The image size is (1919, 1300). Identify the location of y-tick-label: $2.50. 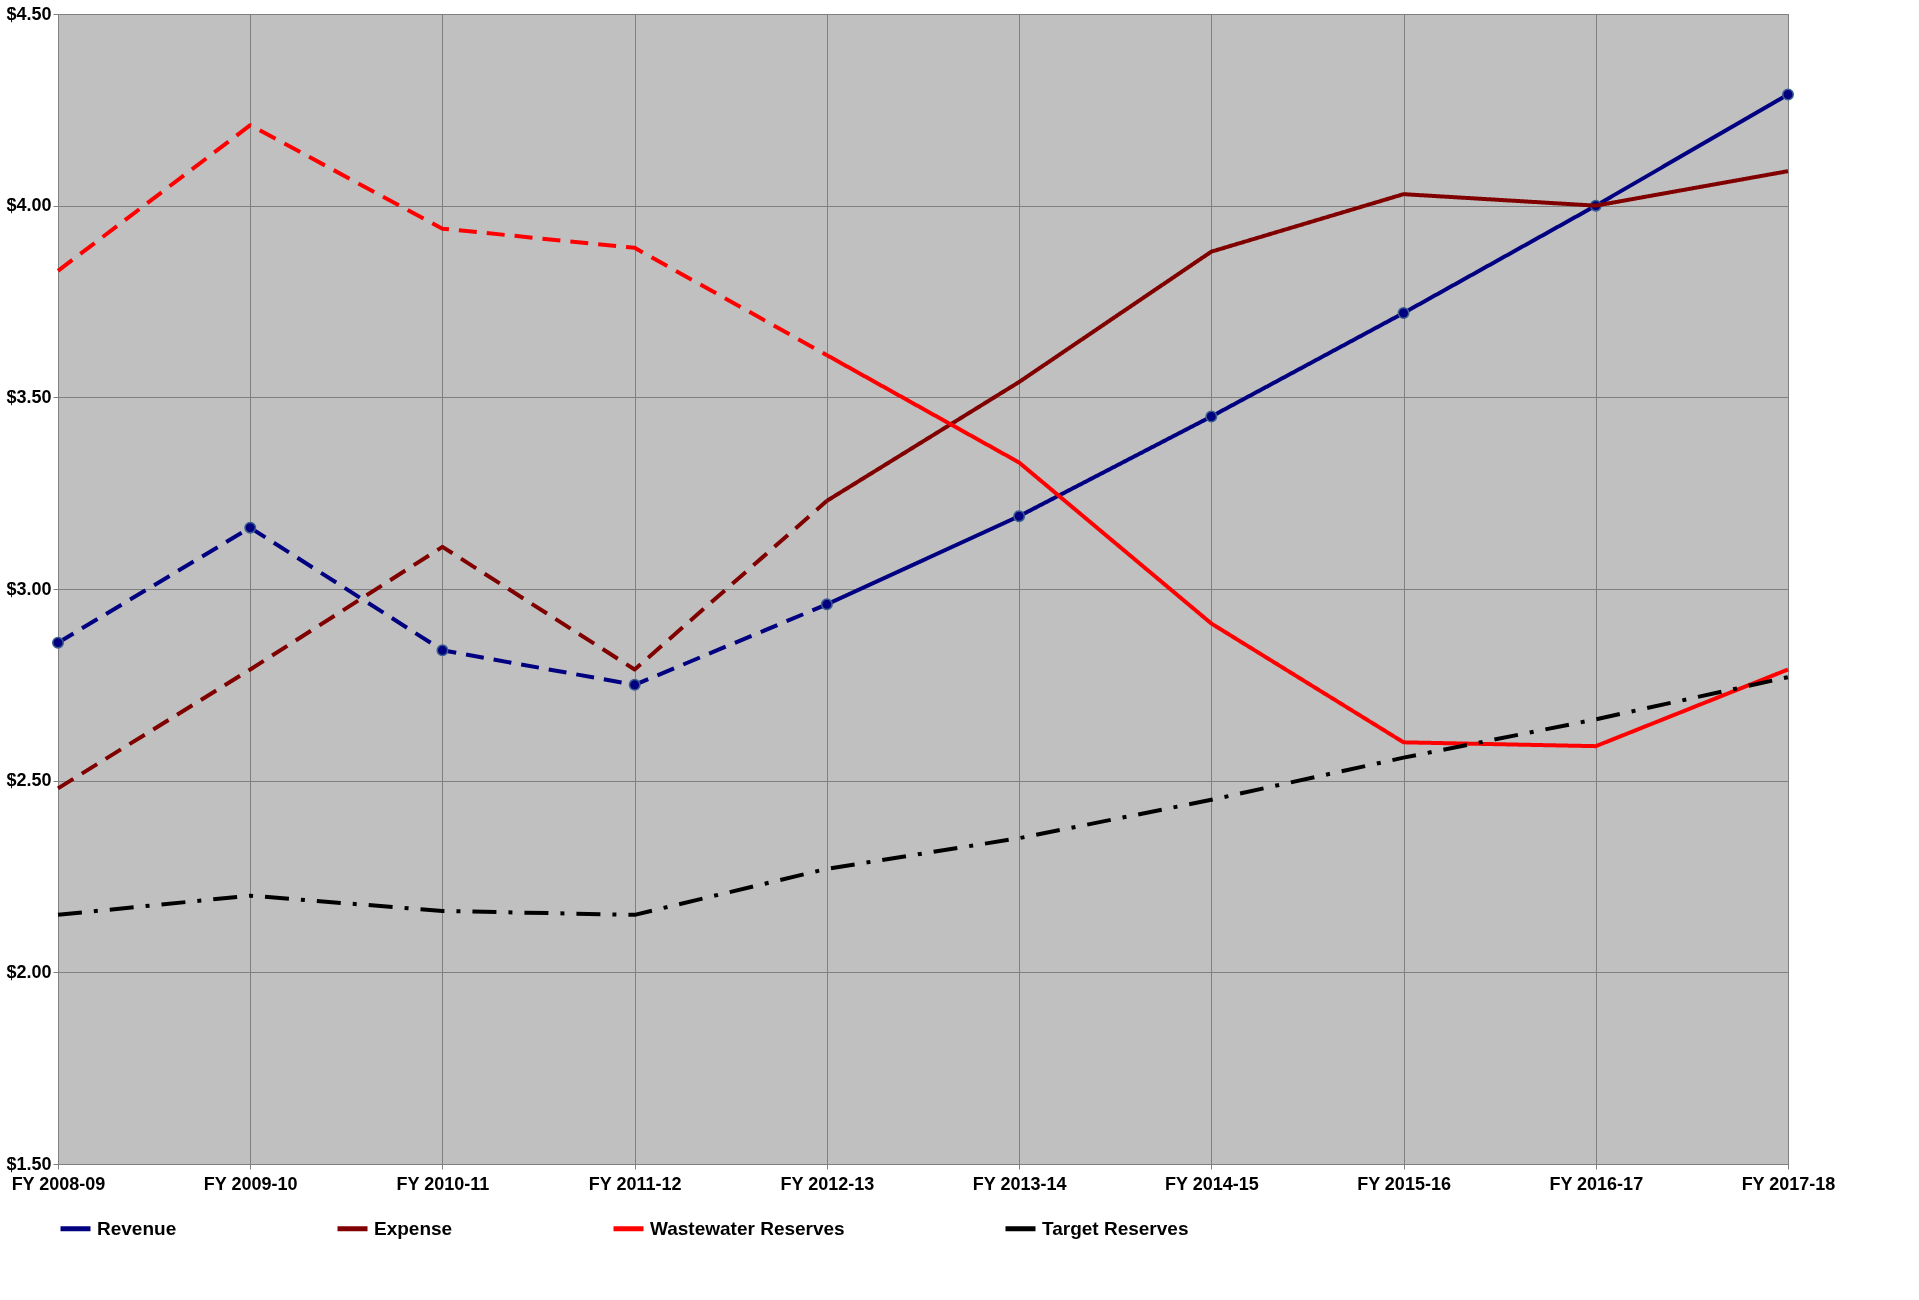
(29, 780).